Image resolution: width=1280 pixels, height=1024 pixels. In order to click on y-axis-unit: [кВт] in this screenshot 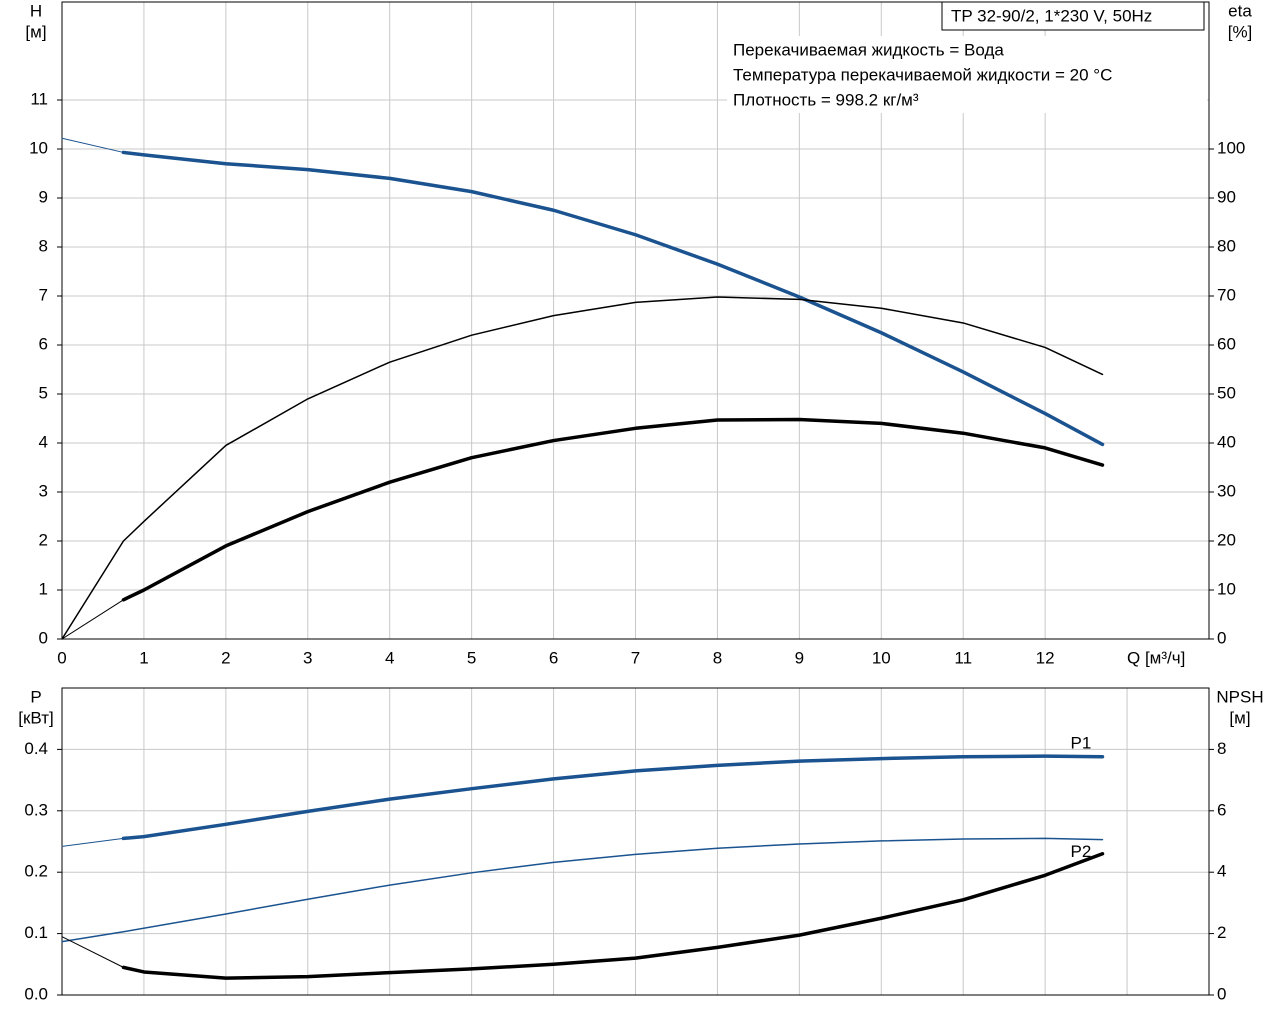, I will do `click(35, 717)`.